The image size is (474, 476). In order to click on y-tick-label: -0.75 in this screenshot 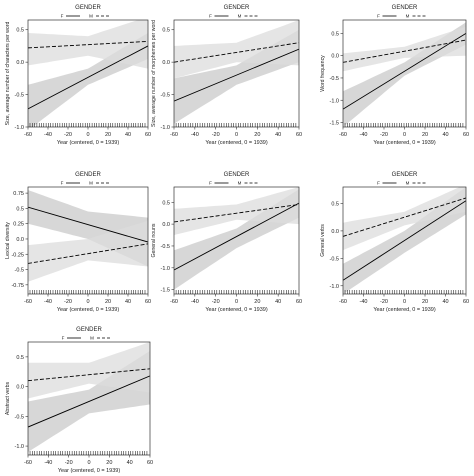, I will do `click(17, 286)`.